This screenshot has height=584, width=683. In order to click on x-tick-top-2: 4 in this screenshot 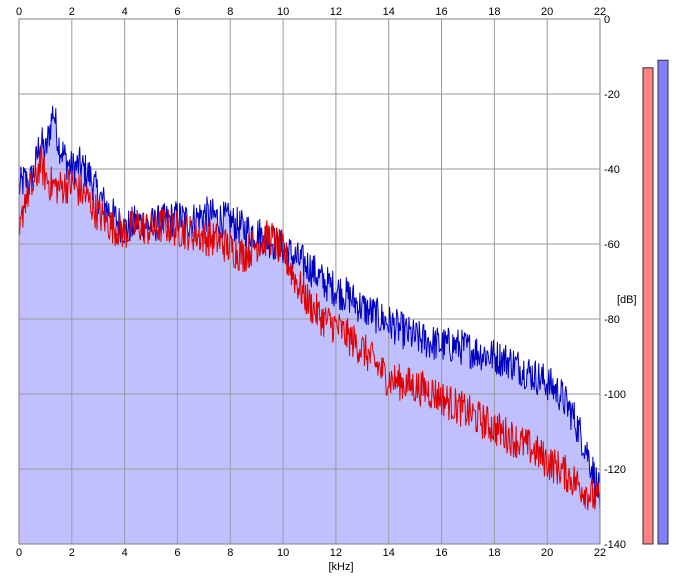, I will do `click(125, 12)`.